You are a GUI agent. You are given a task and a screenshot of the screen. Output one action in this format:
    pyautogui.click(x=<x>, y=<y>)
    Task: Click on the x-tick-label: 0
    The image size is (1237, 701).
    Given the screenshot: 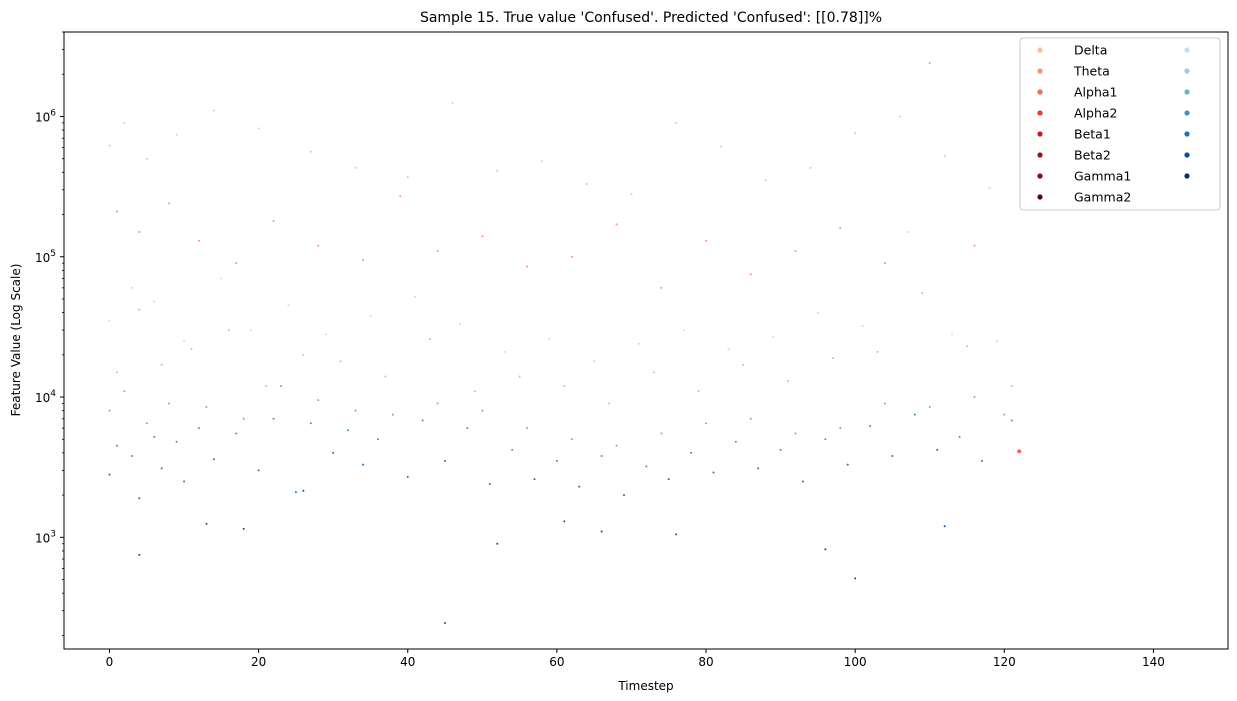 What is the action you would take?
    pyautogui.click(x=110, y=662)
    